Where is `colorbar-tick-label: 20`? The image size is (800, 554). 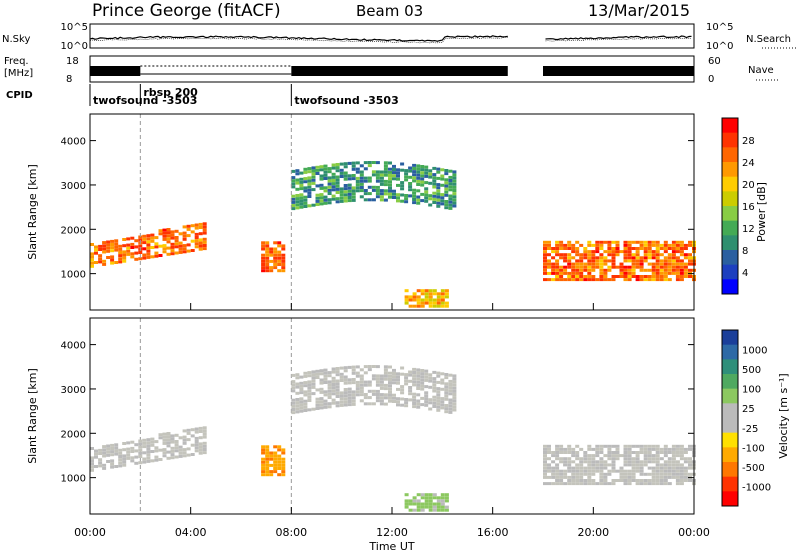 colorbar-tick-label: 20 is located at coordinates (748, 185).